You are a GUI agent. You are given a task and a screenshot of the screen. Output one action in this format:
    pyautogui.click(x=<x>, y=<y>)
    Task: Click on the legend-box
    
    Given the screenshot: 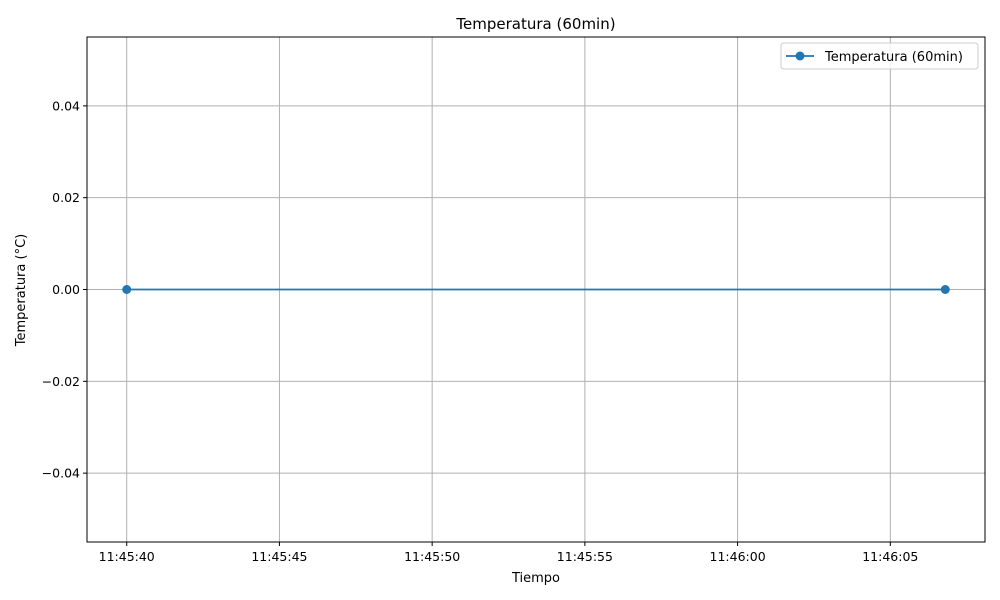 What is the action you would take?
    pyautogui.click(x=879, y=56)
    